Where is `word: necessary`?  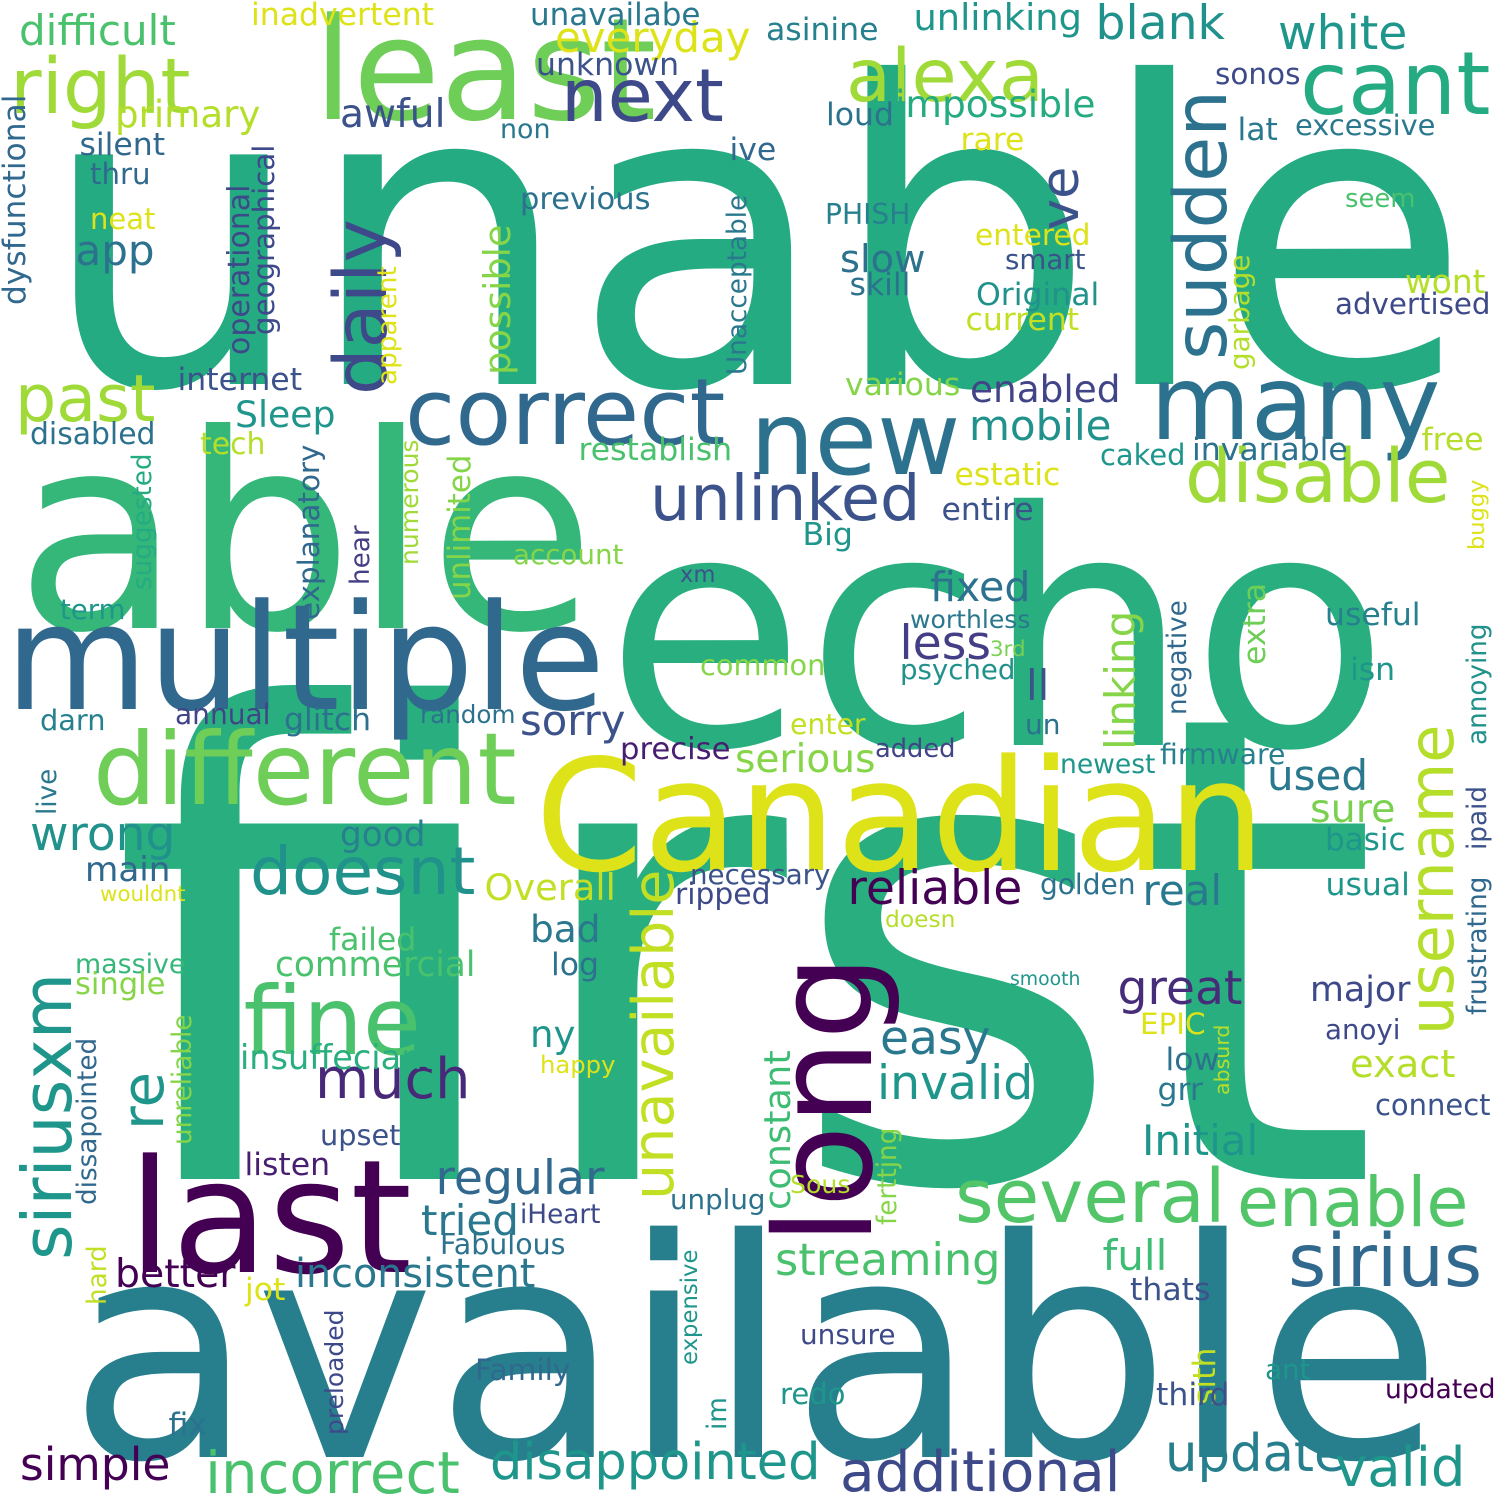 word: necessary is located at coordinates (760, 875).